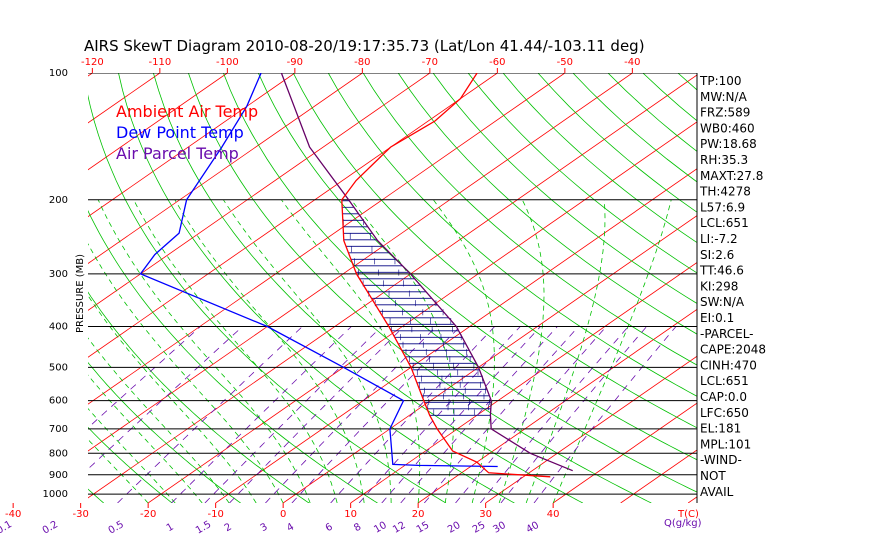  Describe the element at coordinates (58, 453) in the screenshot. I see `pressure-tick-label: 800` at that location.